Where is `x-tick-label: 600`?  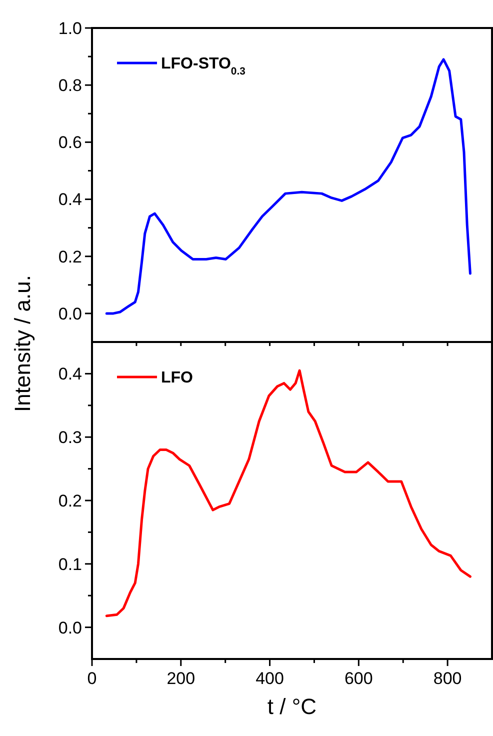
x-tick-label: 600 is located at coordinates (358, 678).